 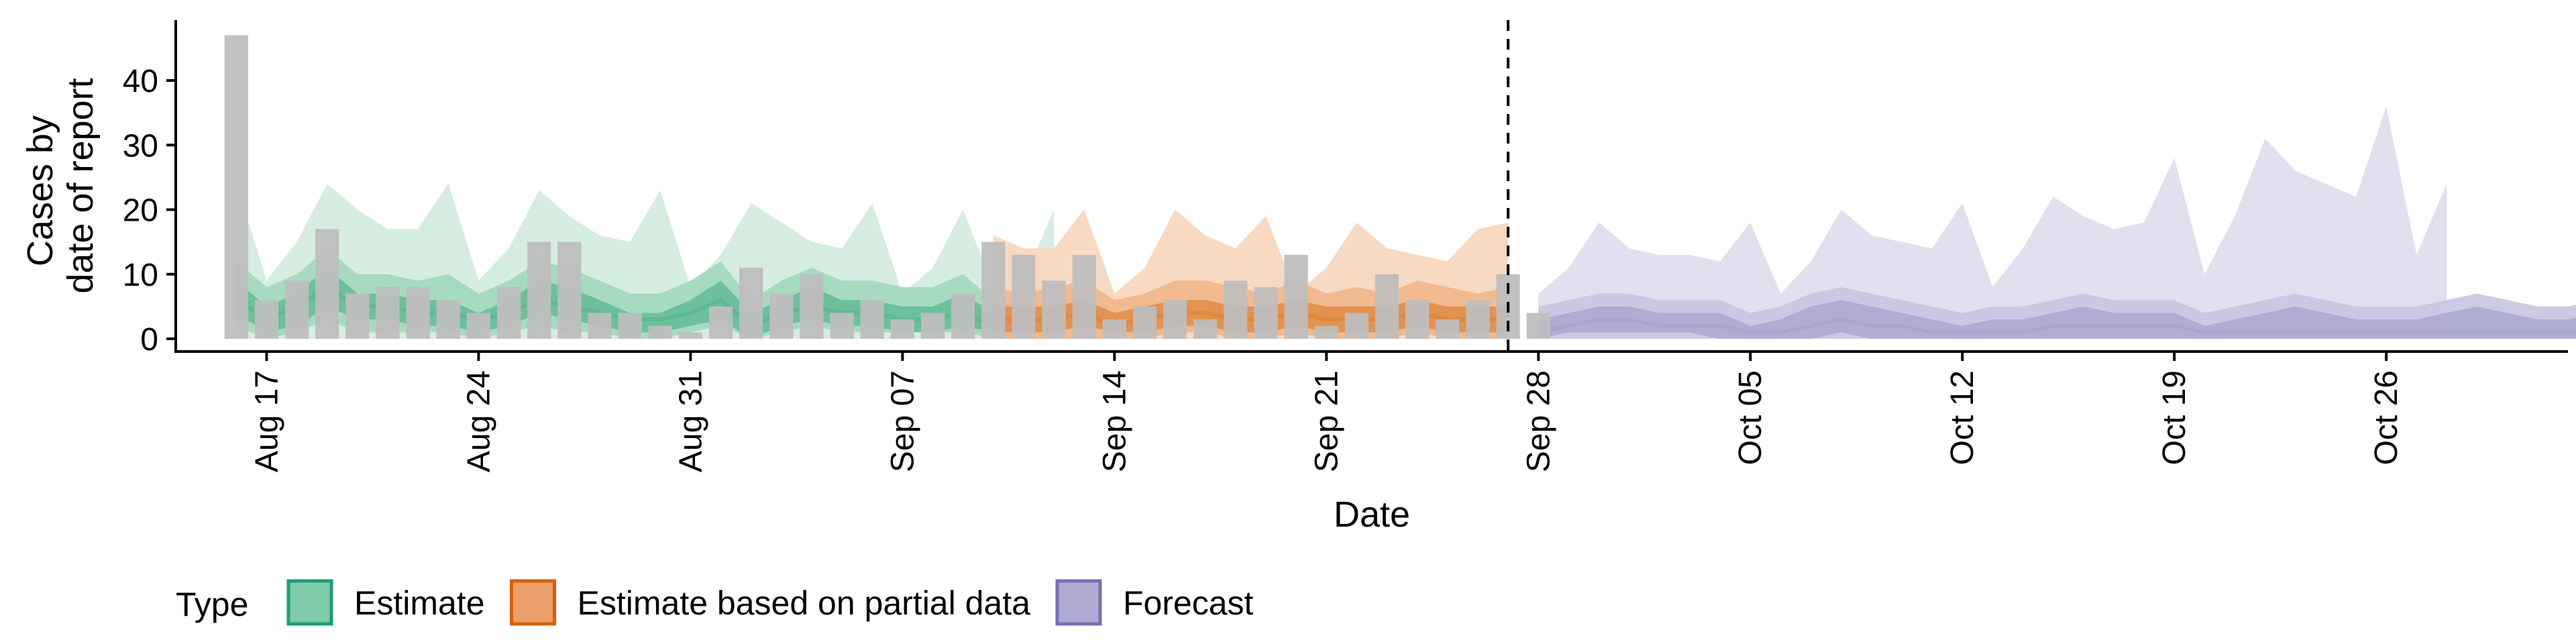 What do you see at coordinates (140, 146) in the screenshot?
I see `y-tick-label: 30` at bounding box center [140, 146].